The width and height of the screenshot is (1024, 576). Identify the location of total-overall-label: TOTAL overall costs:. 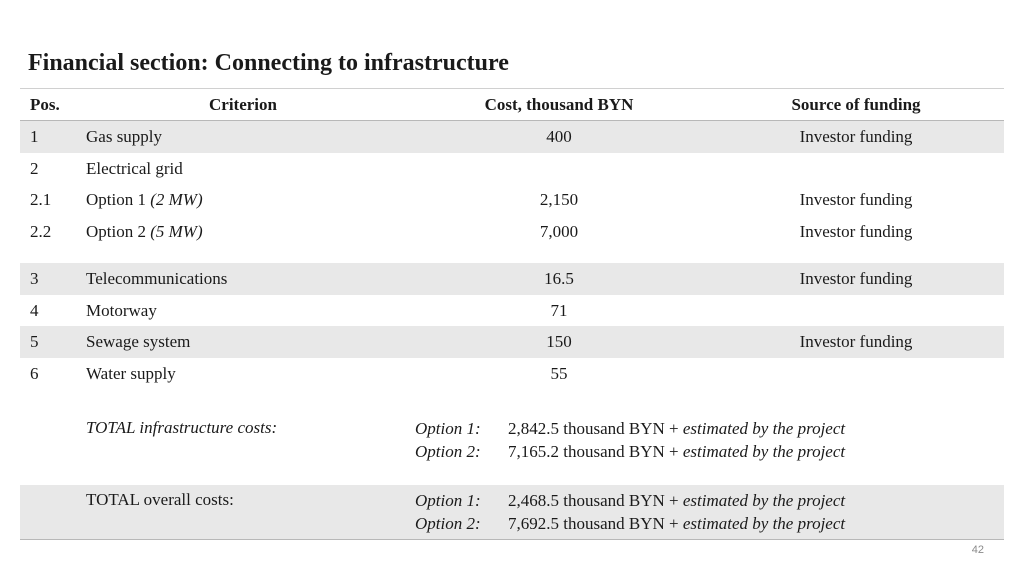
(160, 499).